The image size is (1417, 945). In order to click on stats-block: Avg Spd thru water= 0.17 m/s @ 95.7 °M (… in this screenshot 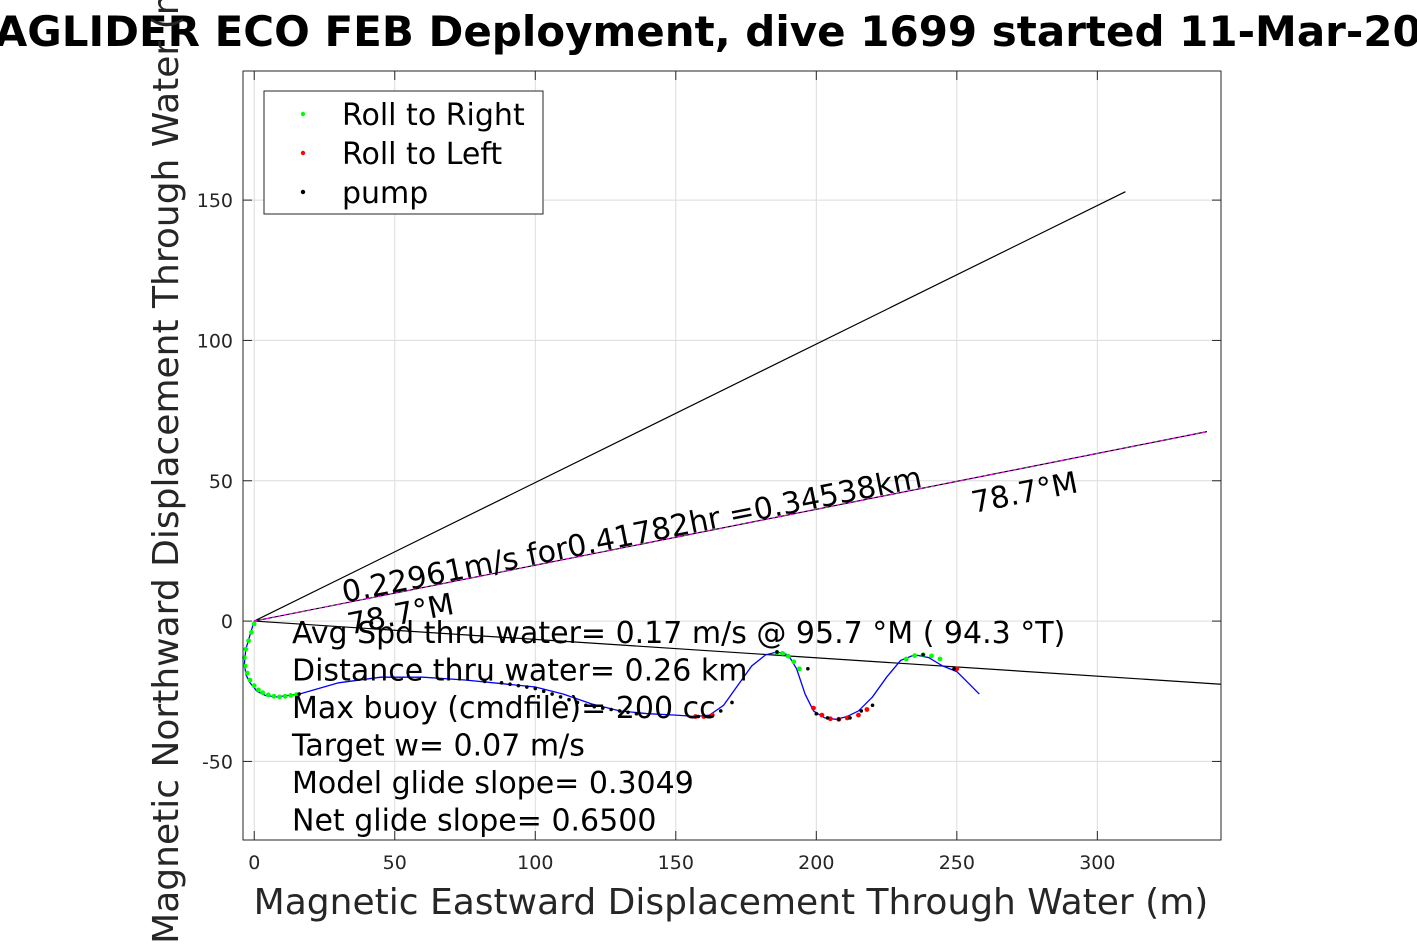, I will do `click(678, 727)`.